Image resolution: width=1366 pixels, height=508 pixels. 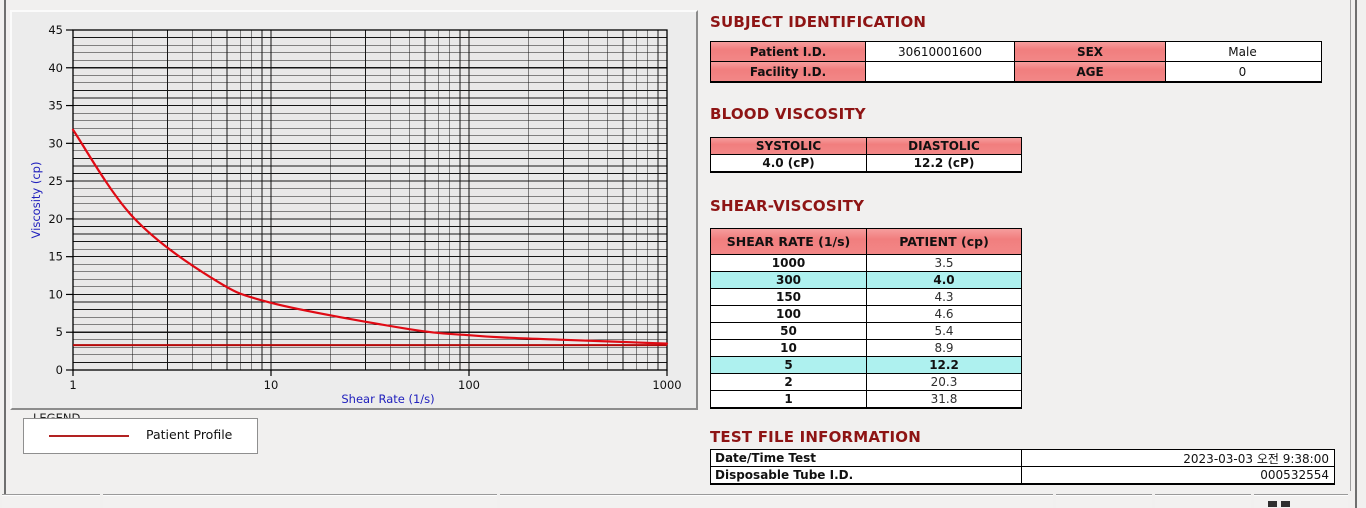 I want to click on table-row: 2 20.3, so click(x=866, y=382).